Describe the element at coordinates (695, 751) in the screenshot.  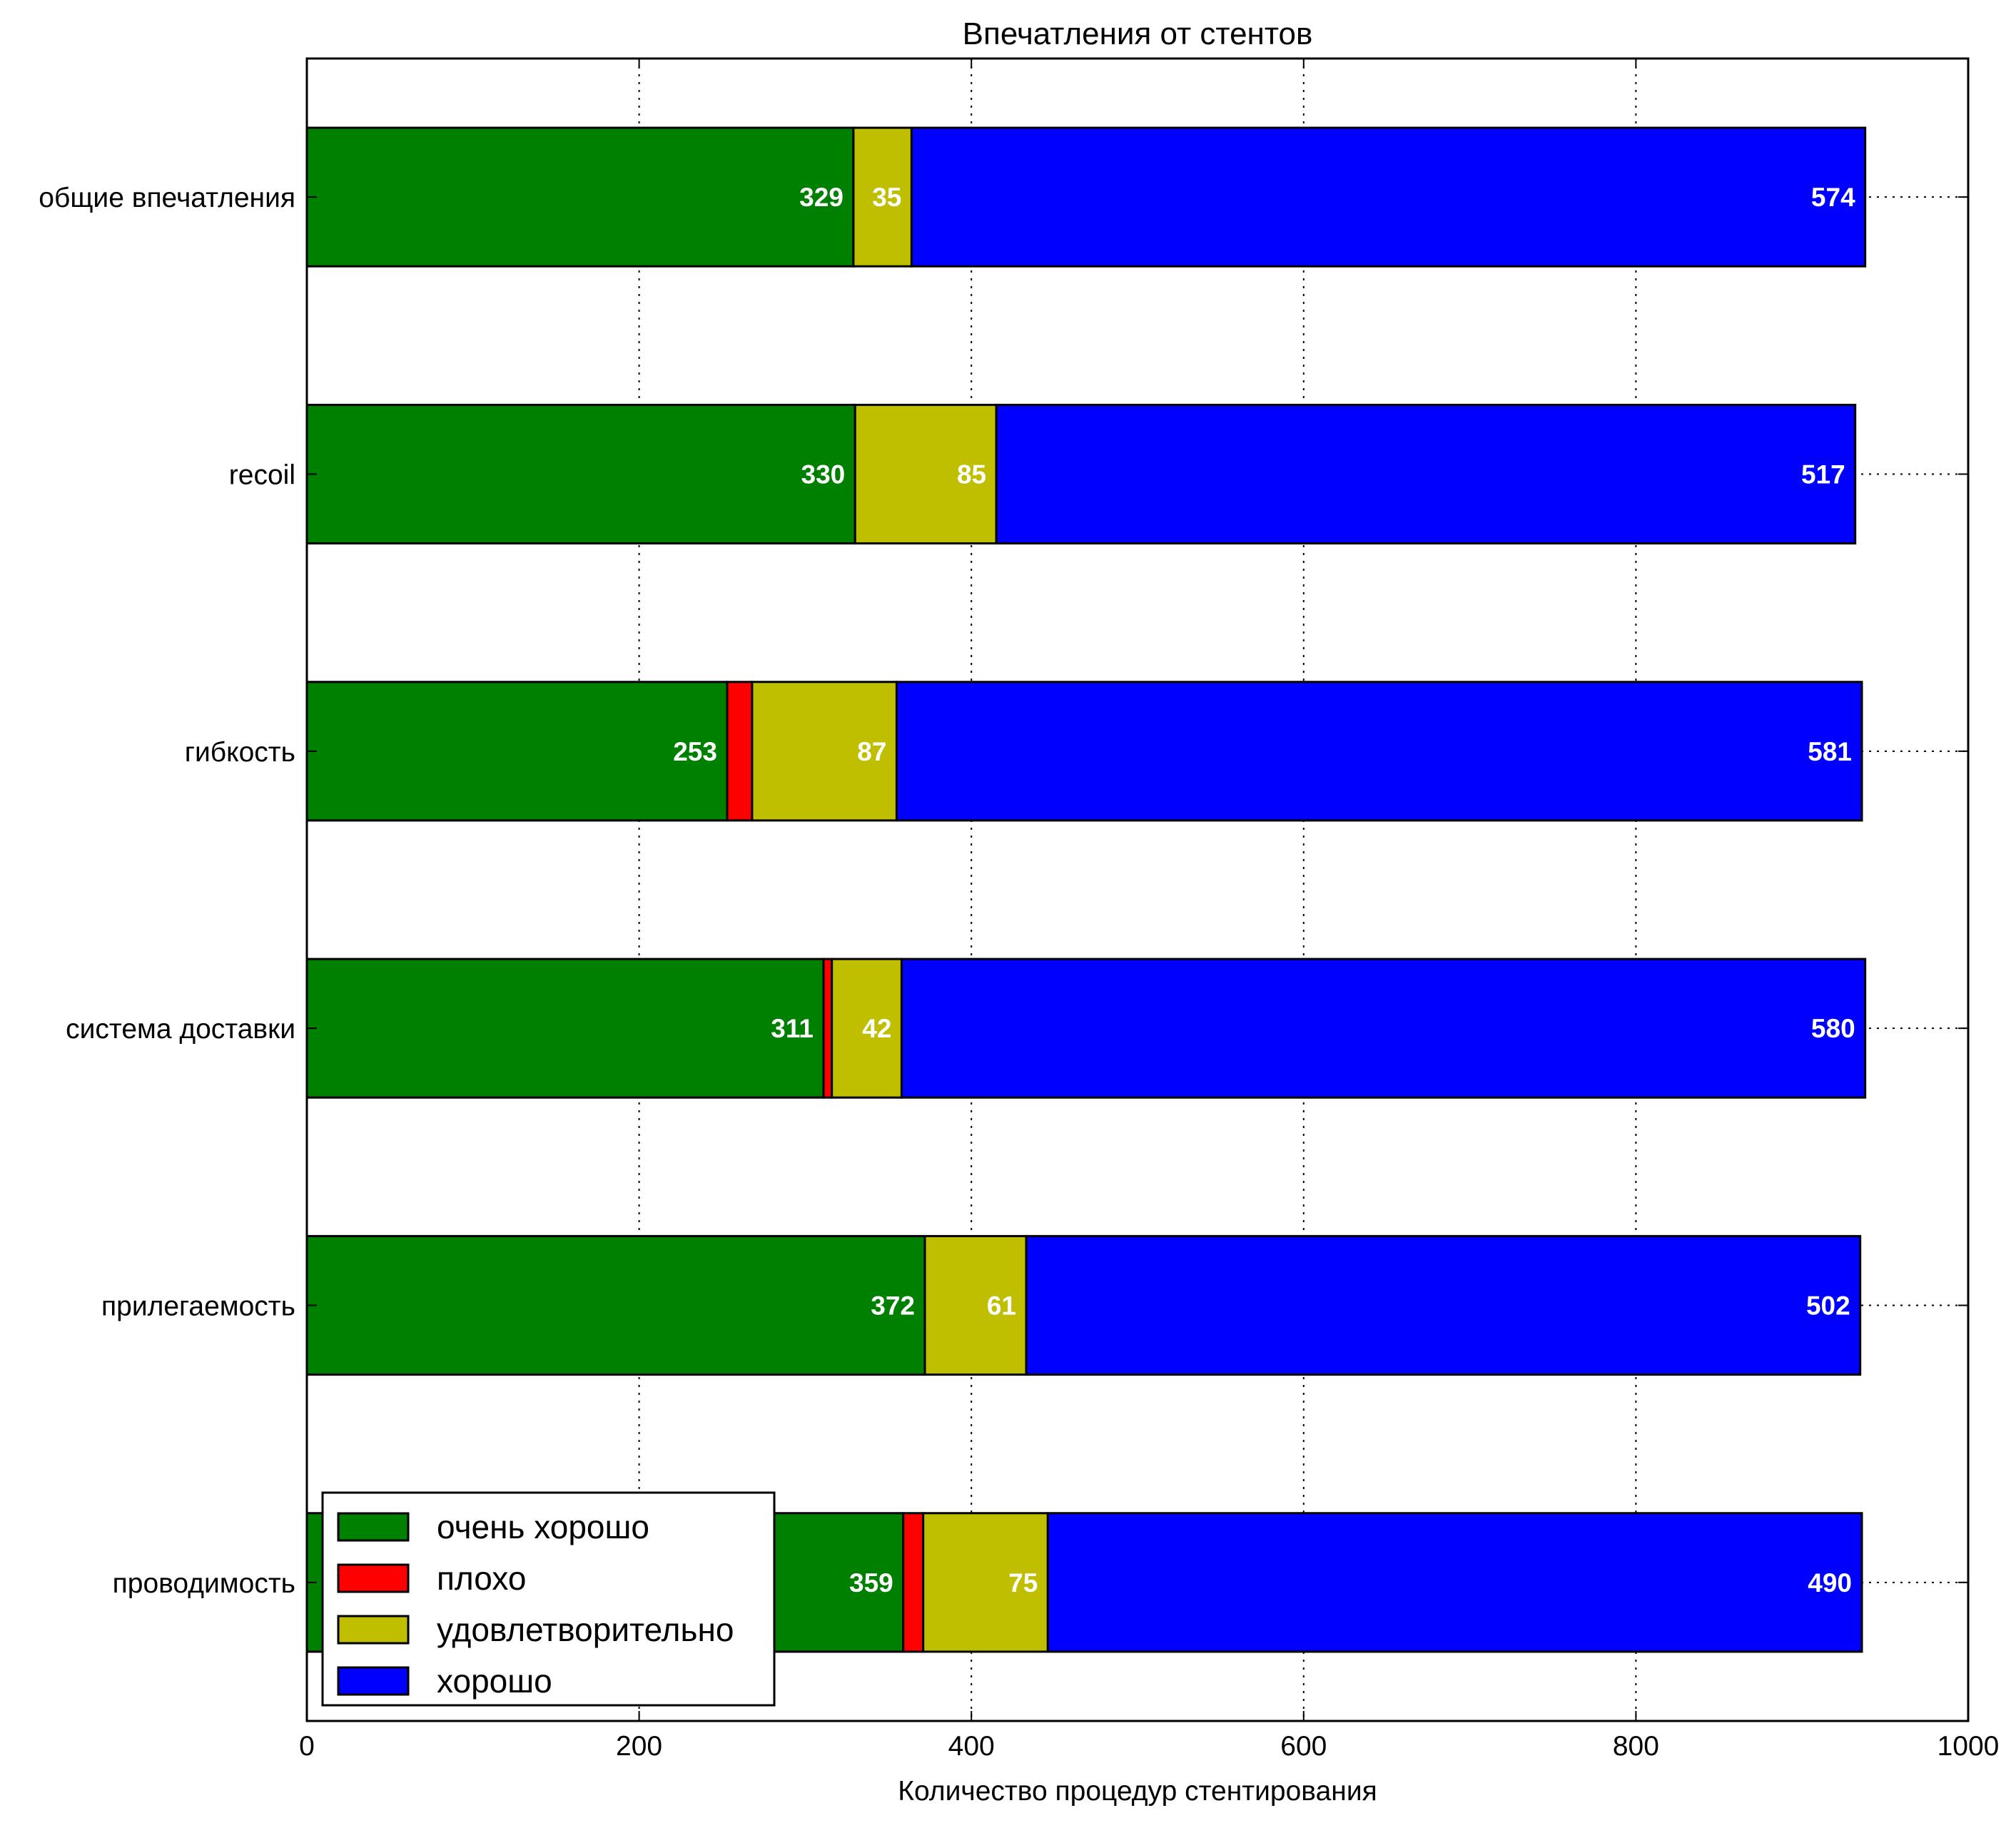
I see `value-label: 253` at that location.